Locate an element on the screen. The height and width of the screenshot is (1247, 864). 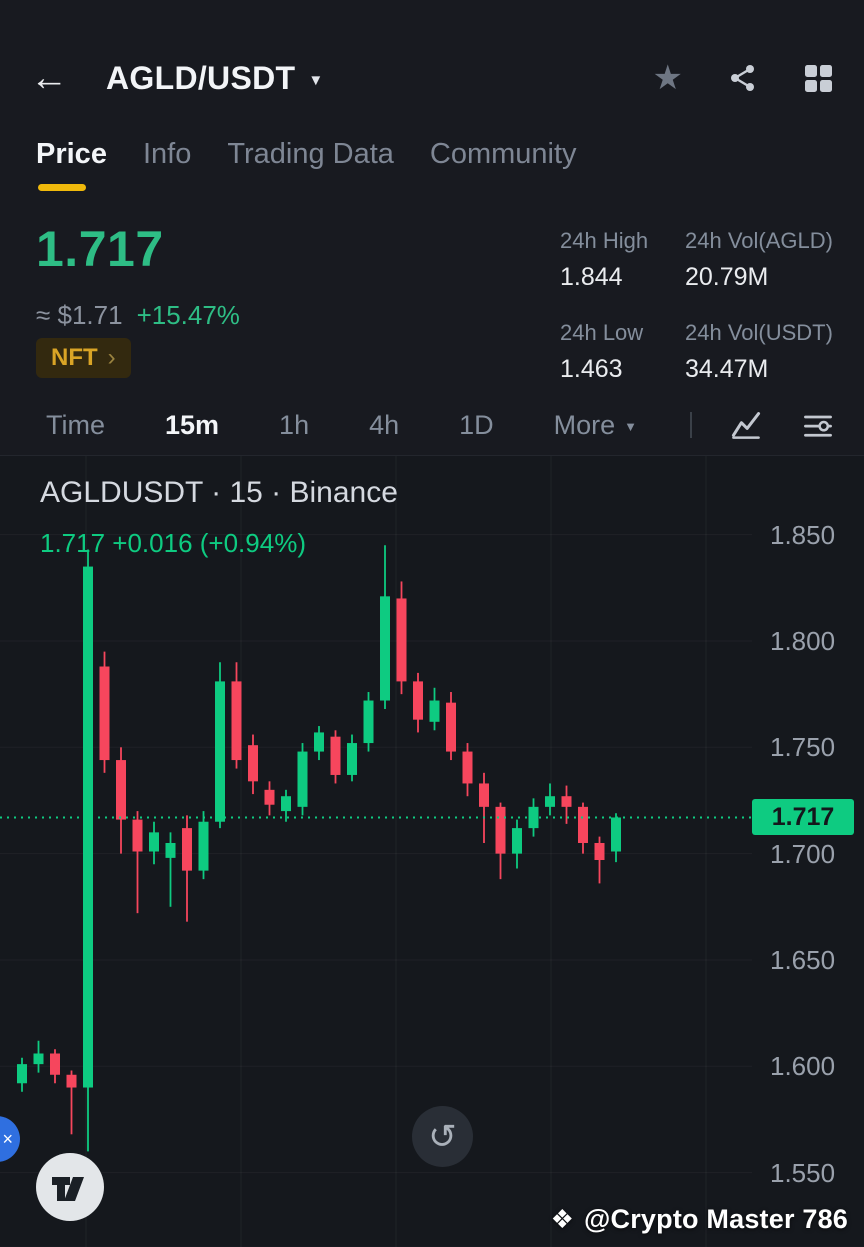
tab-info-label: Info is located at coordinates (167, 154).